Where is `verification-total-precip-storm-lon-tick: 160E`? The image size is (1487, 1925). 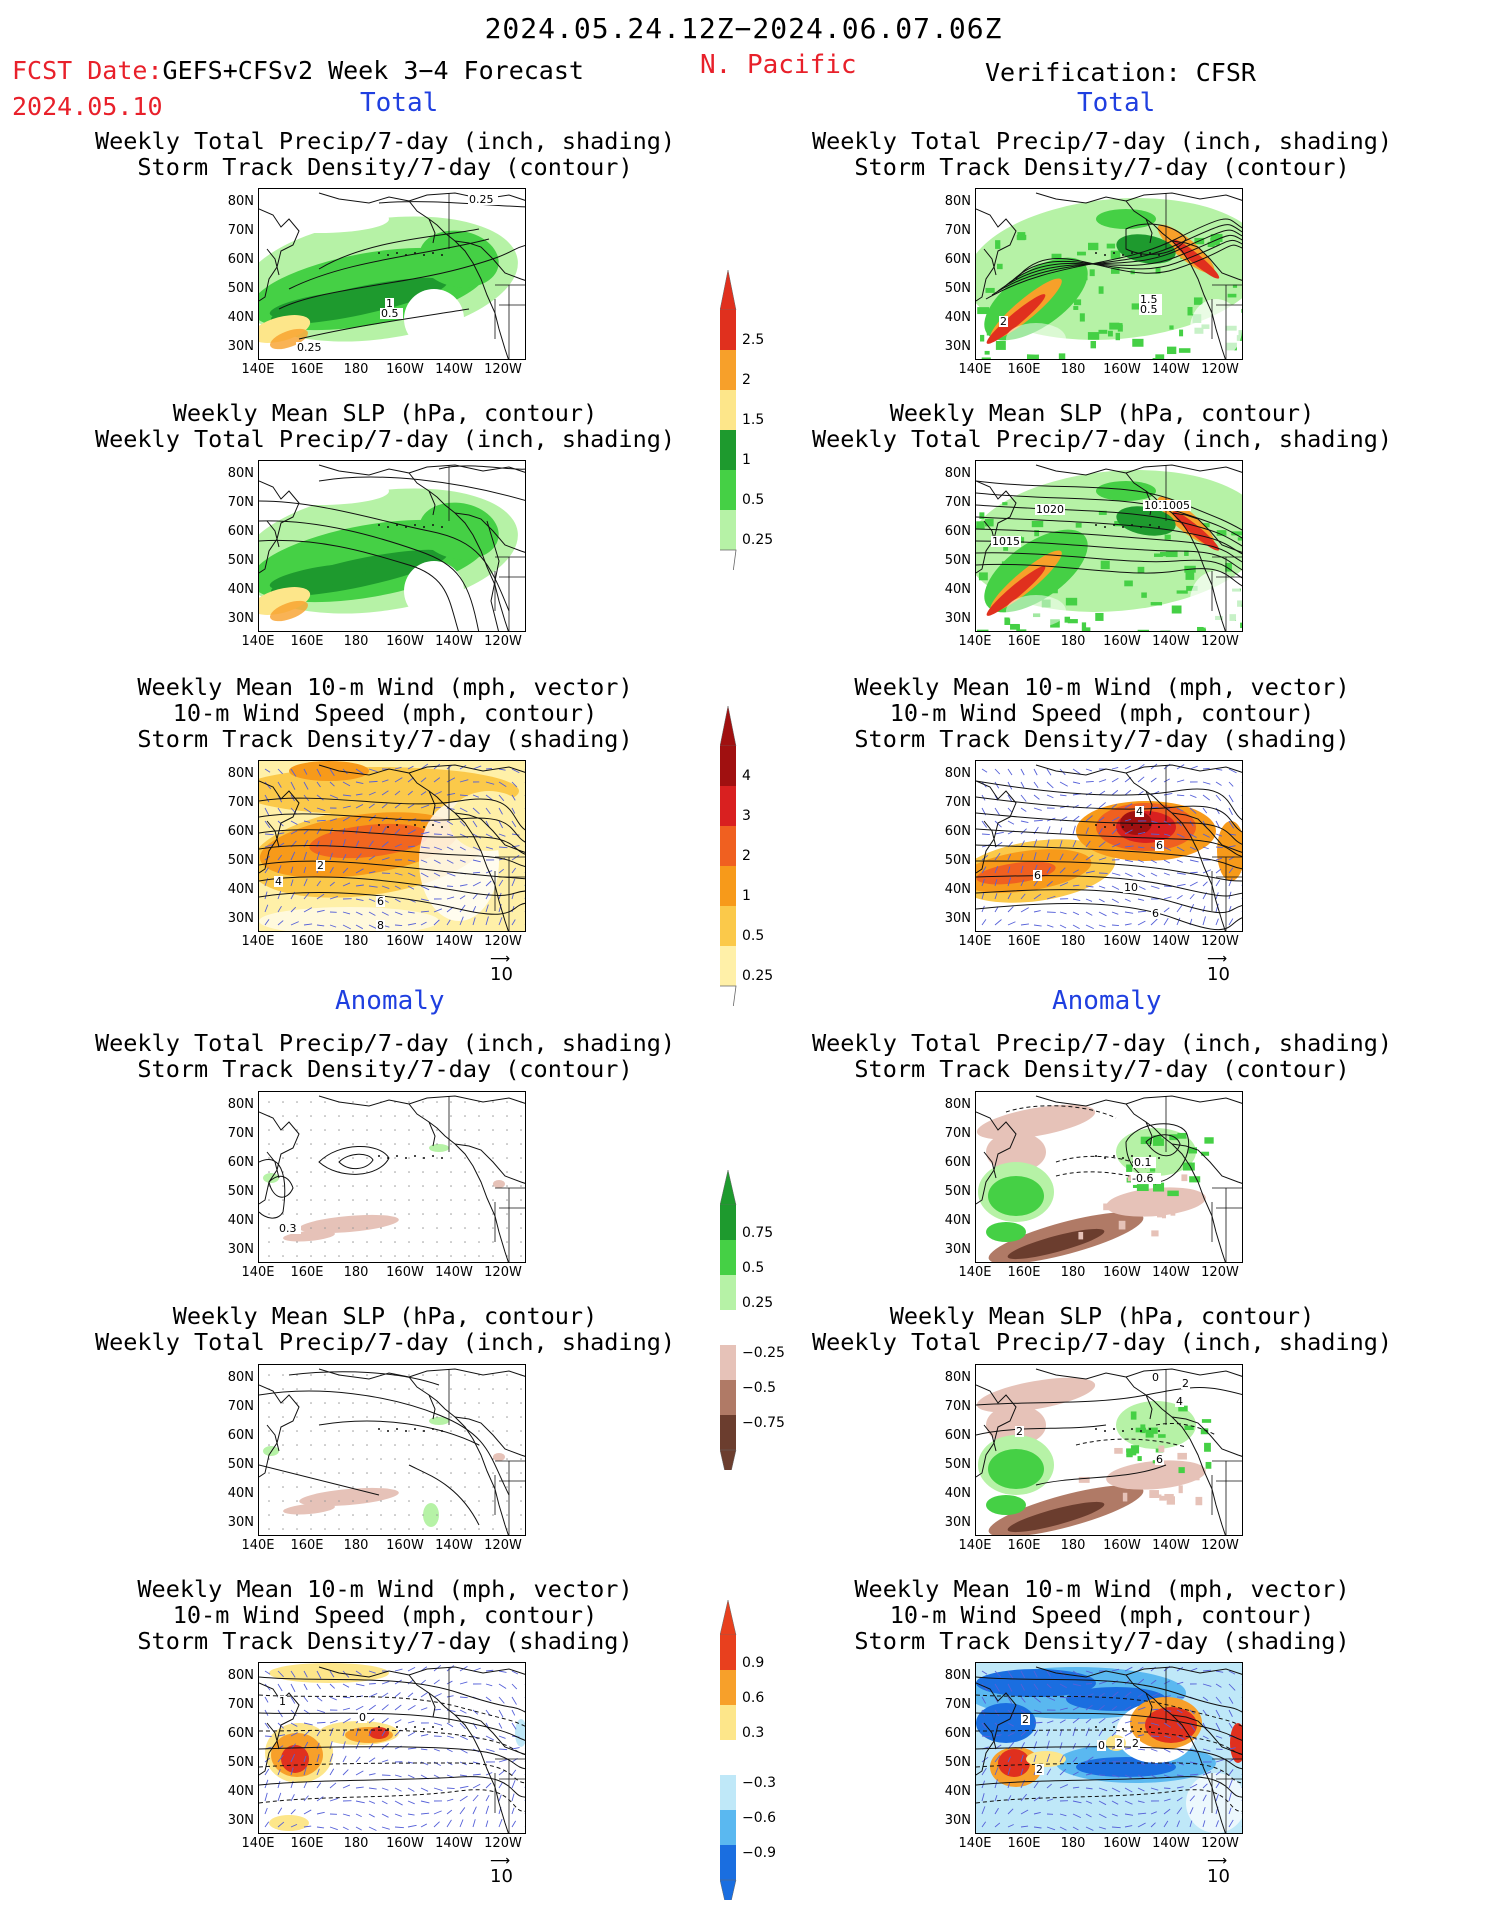 verification-total-precip-storm-lon-tick: 160E is located at coordinates (1024, 369).